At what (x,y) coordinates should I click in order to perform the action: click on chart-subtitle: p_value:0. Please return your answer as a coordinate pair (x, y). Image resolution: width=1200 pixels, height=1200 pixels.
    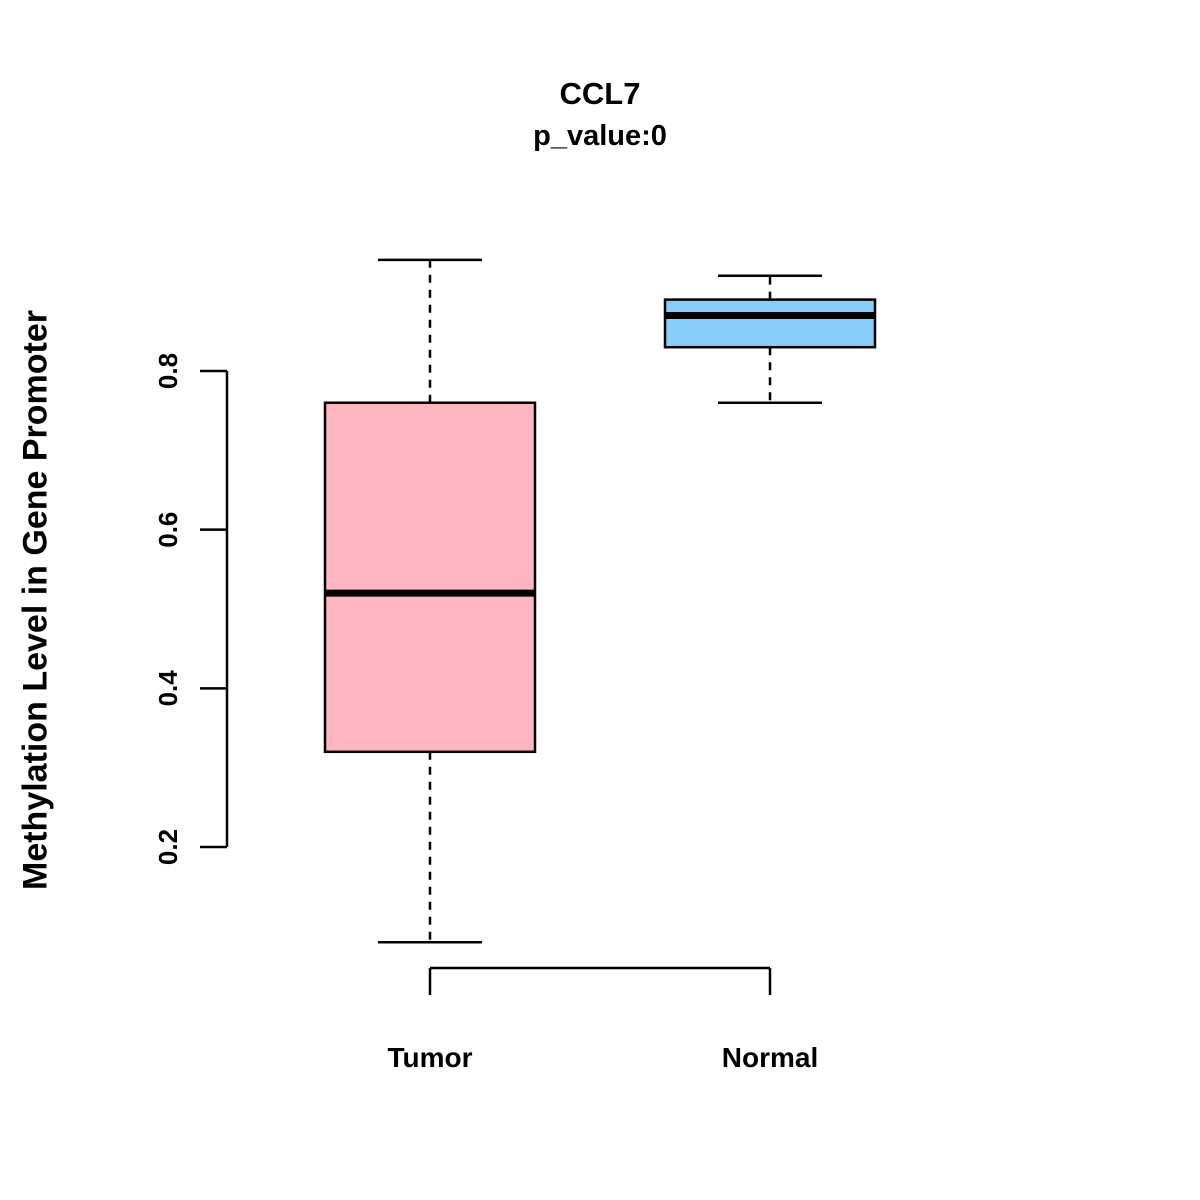
    Looking at the image, I should click on (600, 136).